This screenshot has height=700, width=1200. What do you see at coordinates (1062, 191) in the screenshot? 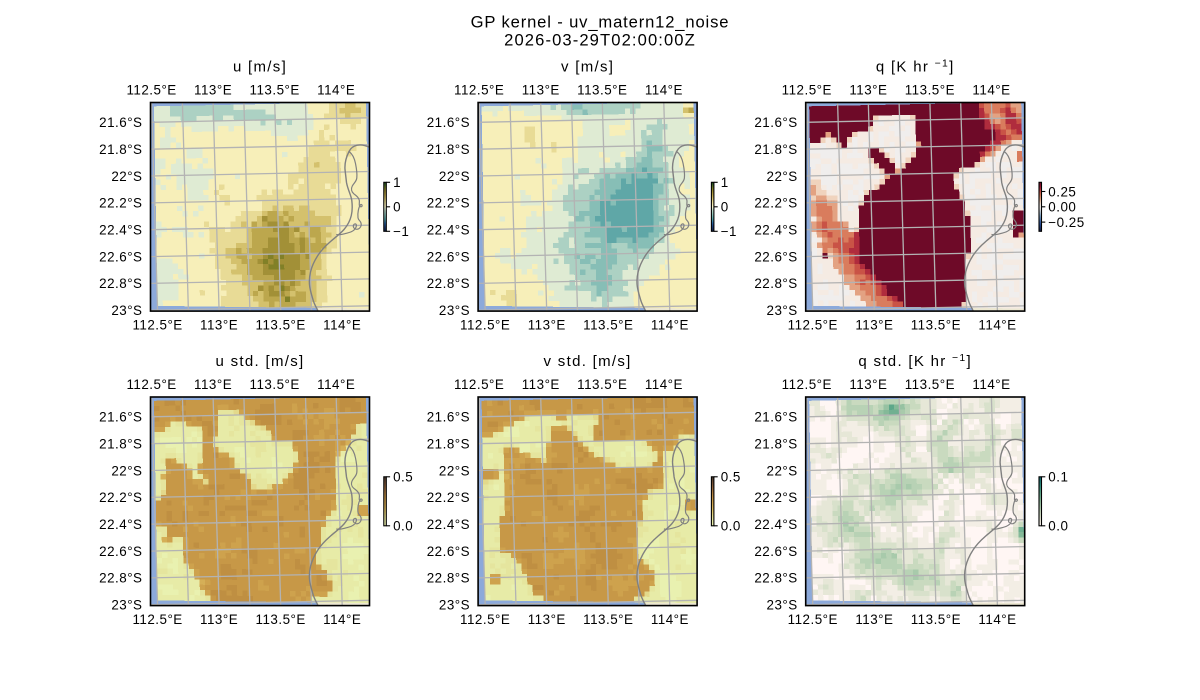
I see `svg-text: 0.25` at bounding box center [1062, 191].